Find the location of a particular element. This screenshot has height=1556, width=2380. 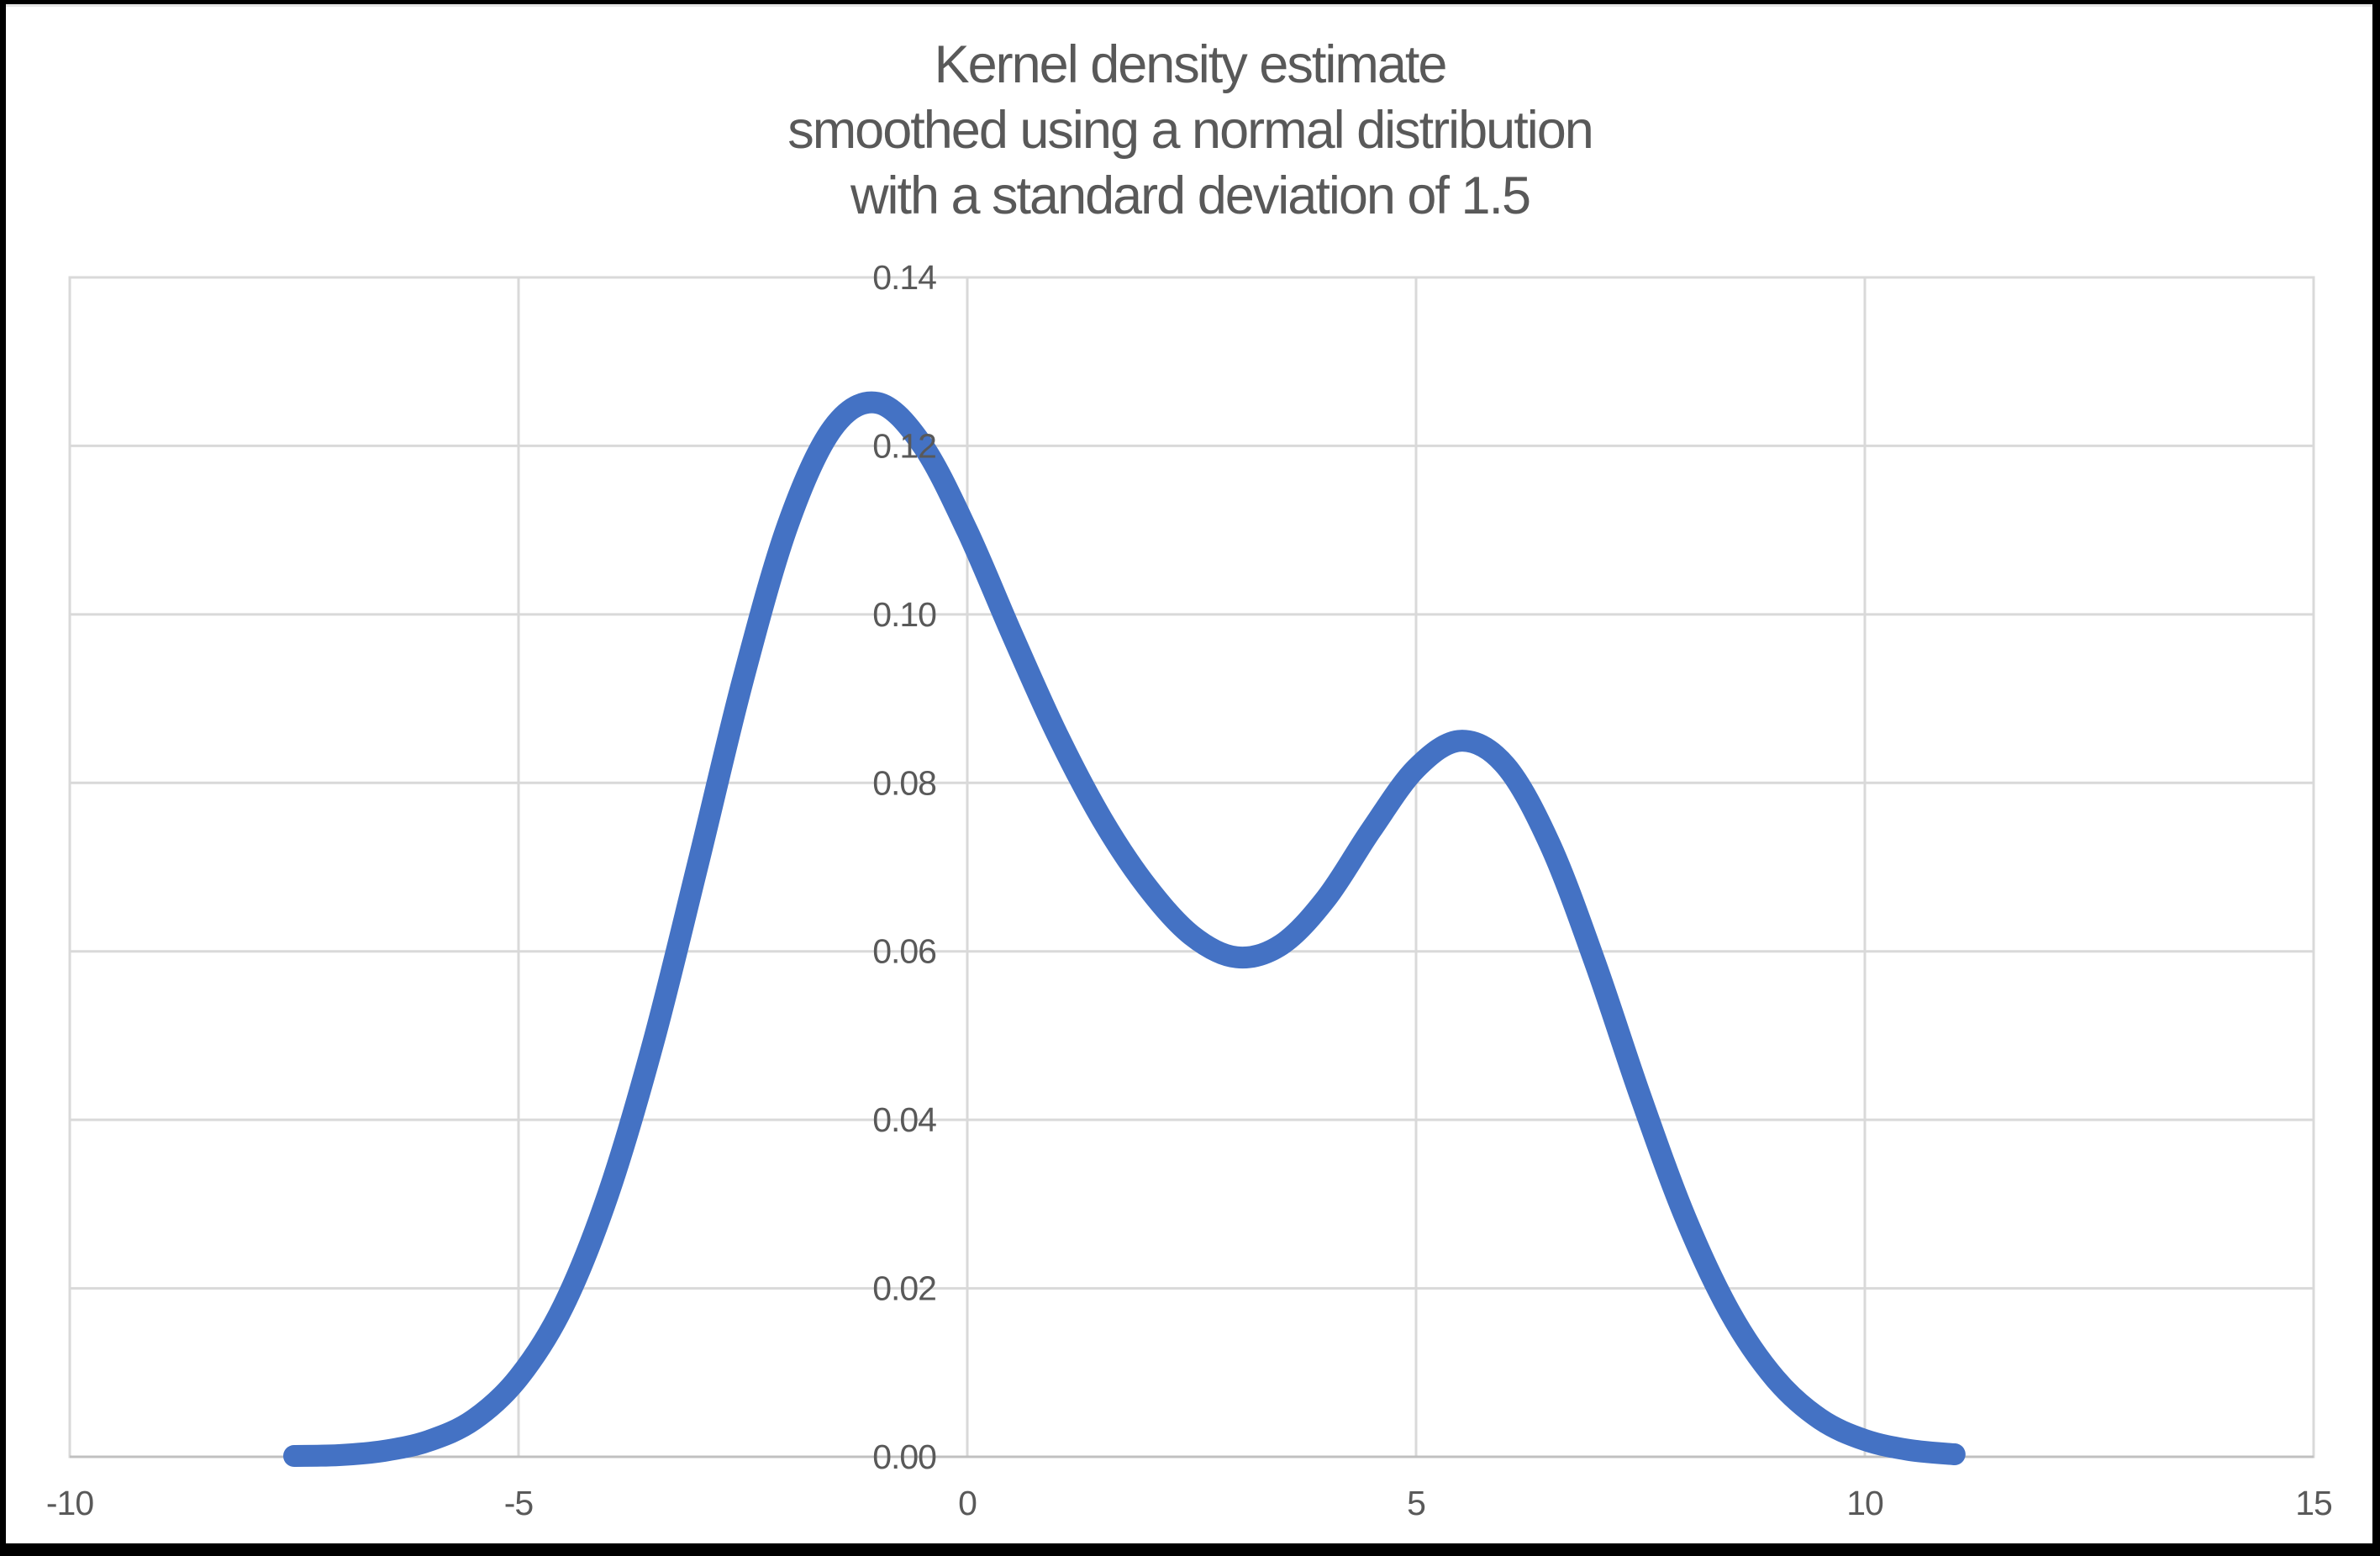

x-tick-label: -5 is located at coordinates (519, 1503).